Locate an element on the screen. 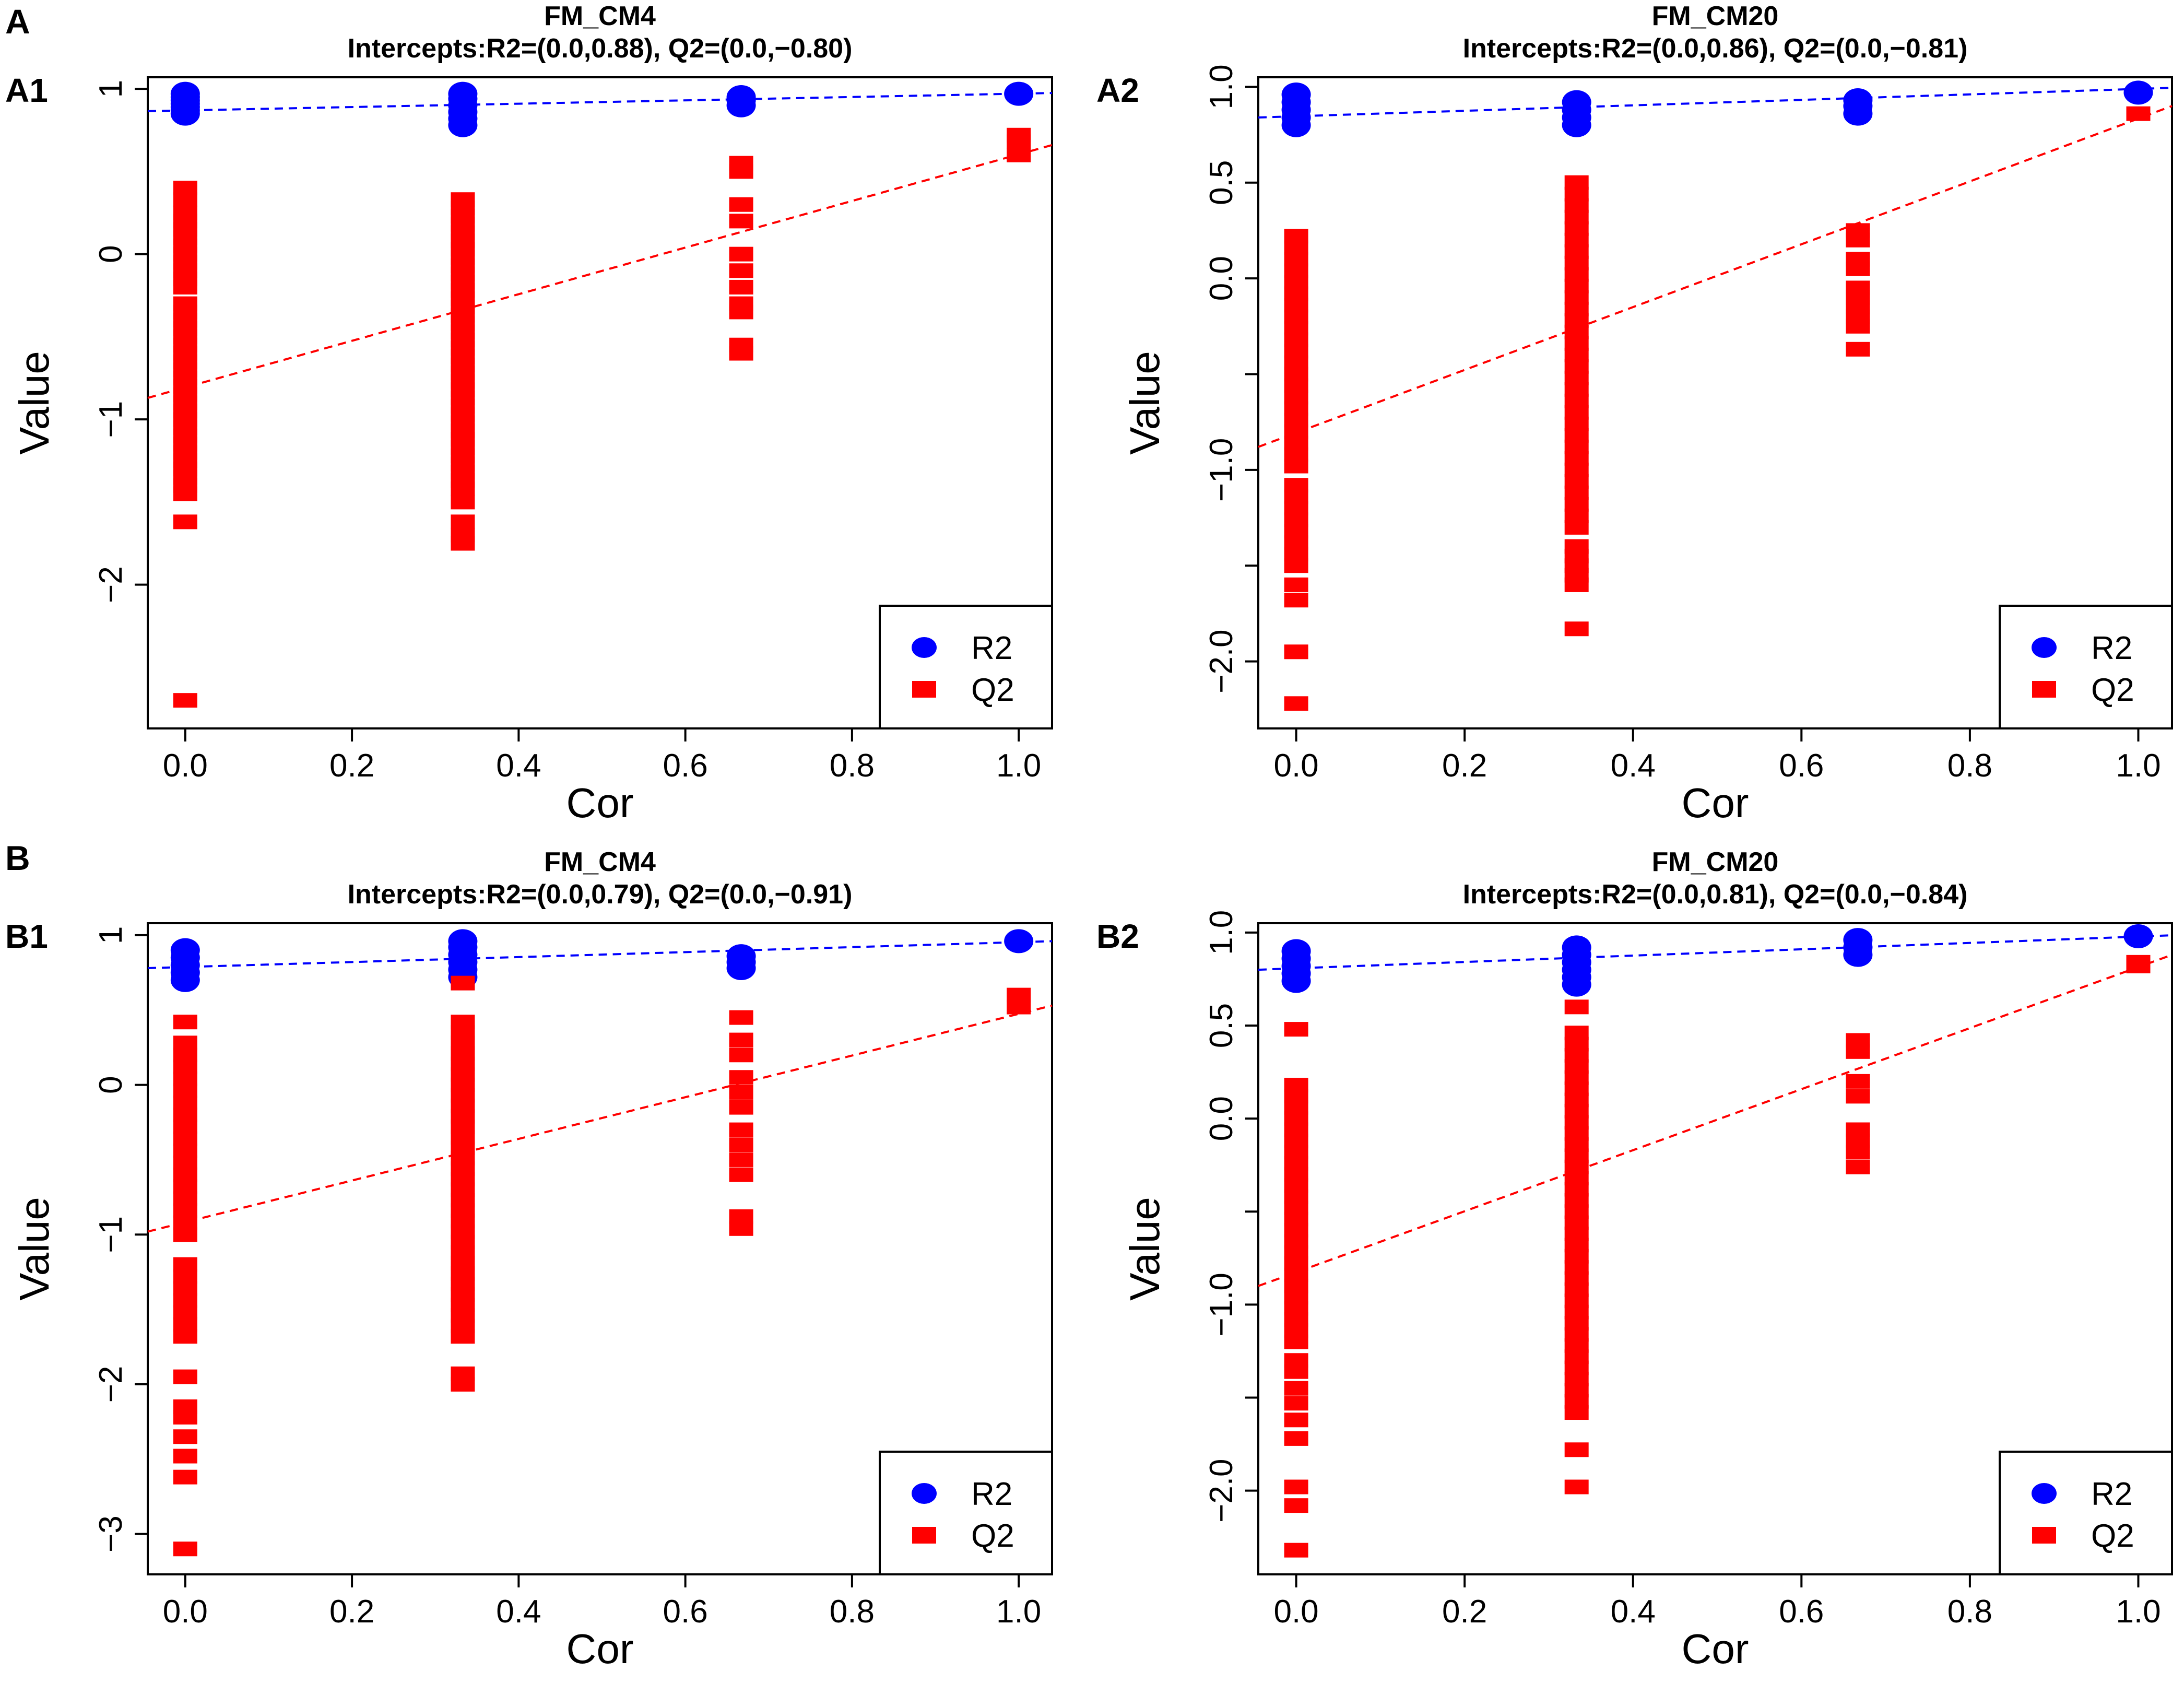 The image size is (2184, 1695). ch1-xtick-label: 0.8 is located at coordinates (1969, 766).